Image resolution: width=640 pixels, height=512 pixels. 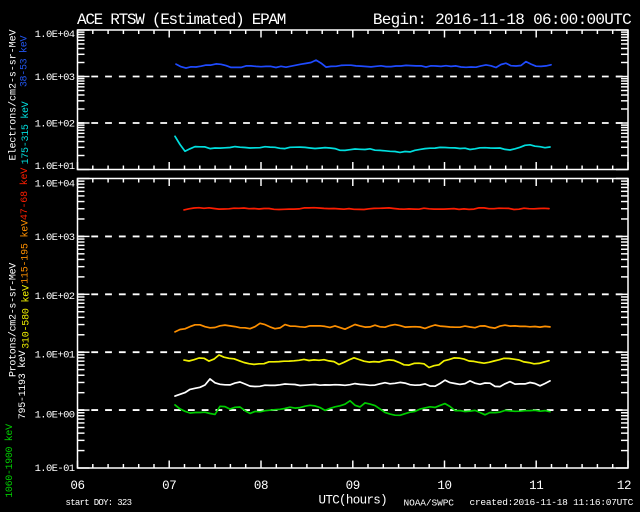 What do you see at coordinates (25, 194) in the screenshot?
I see `svg-text: 47-68 keV` at bounding box center [25, 194].